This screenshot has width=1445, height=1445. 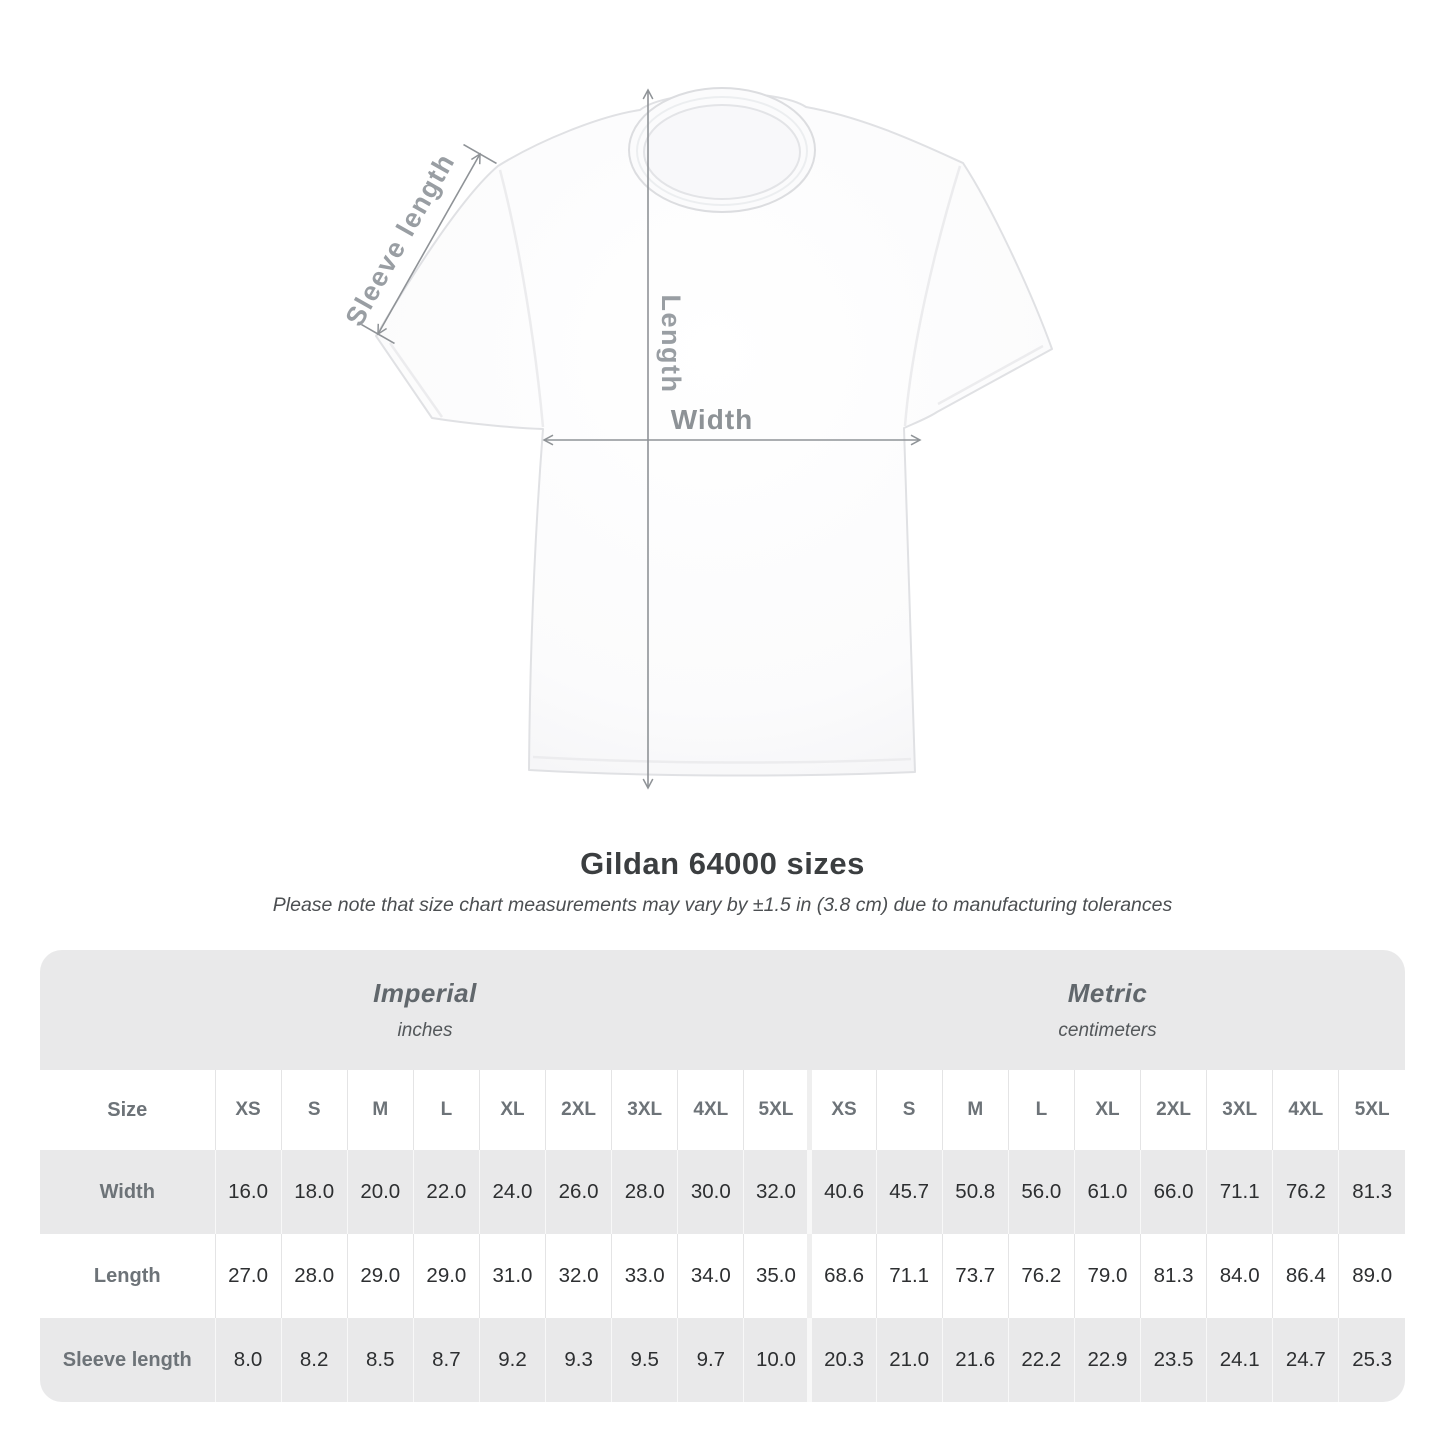 I want to click on cell: 9.3, so click(x=578, y=1360).